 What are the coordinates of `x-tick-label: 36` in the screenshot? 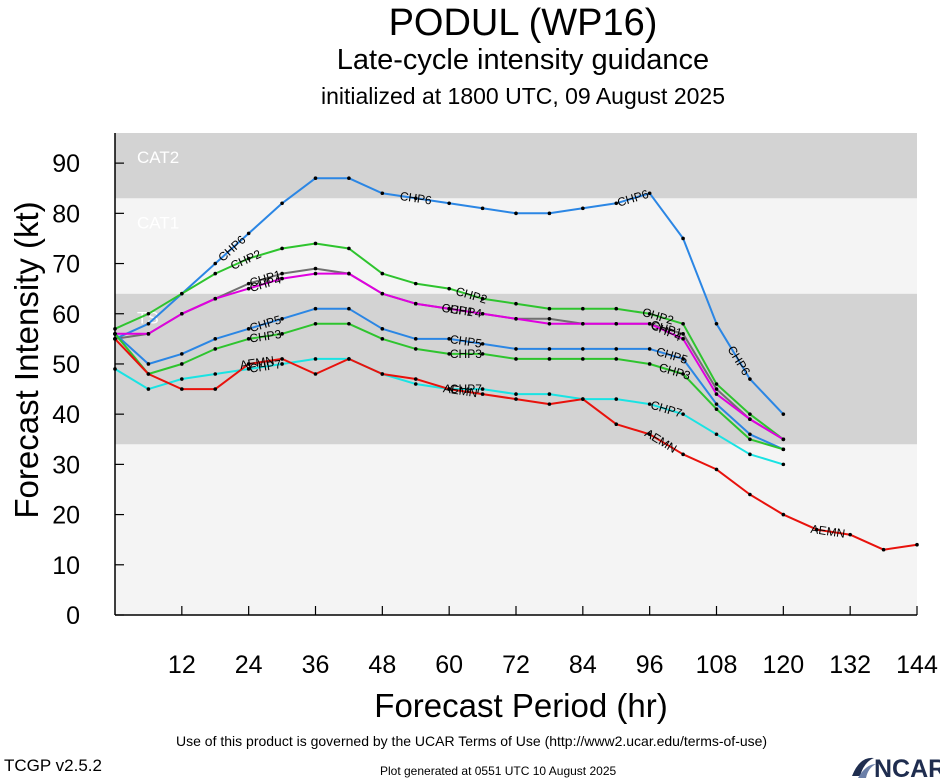 It's located at (316, 665).